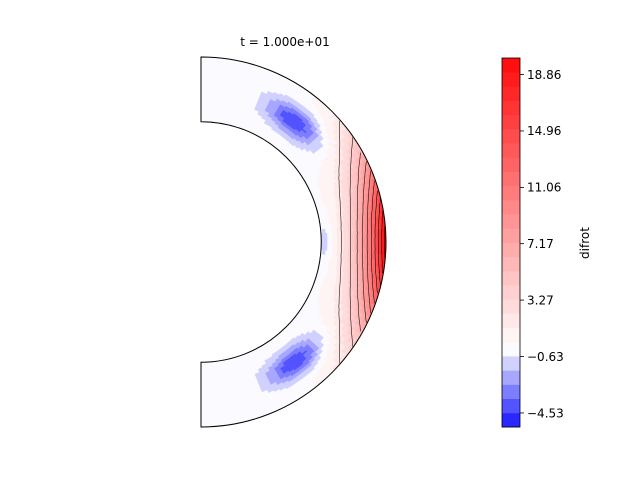 This screenshot has width=640, height=480. I want to click on chart-title: t = 1.000e+01, so click(284, 42).